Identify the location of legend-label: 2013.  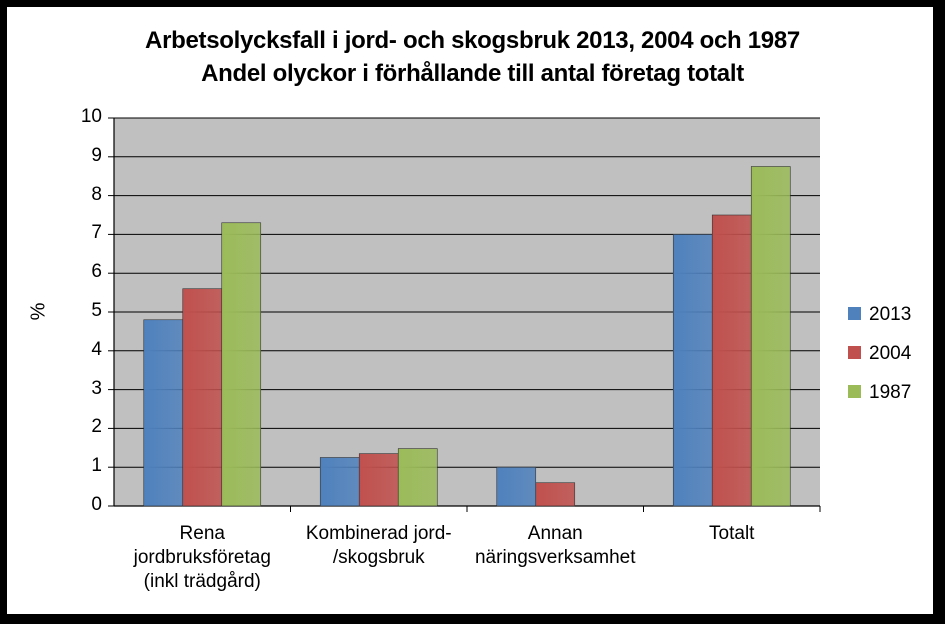
(890, 314).